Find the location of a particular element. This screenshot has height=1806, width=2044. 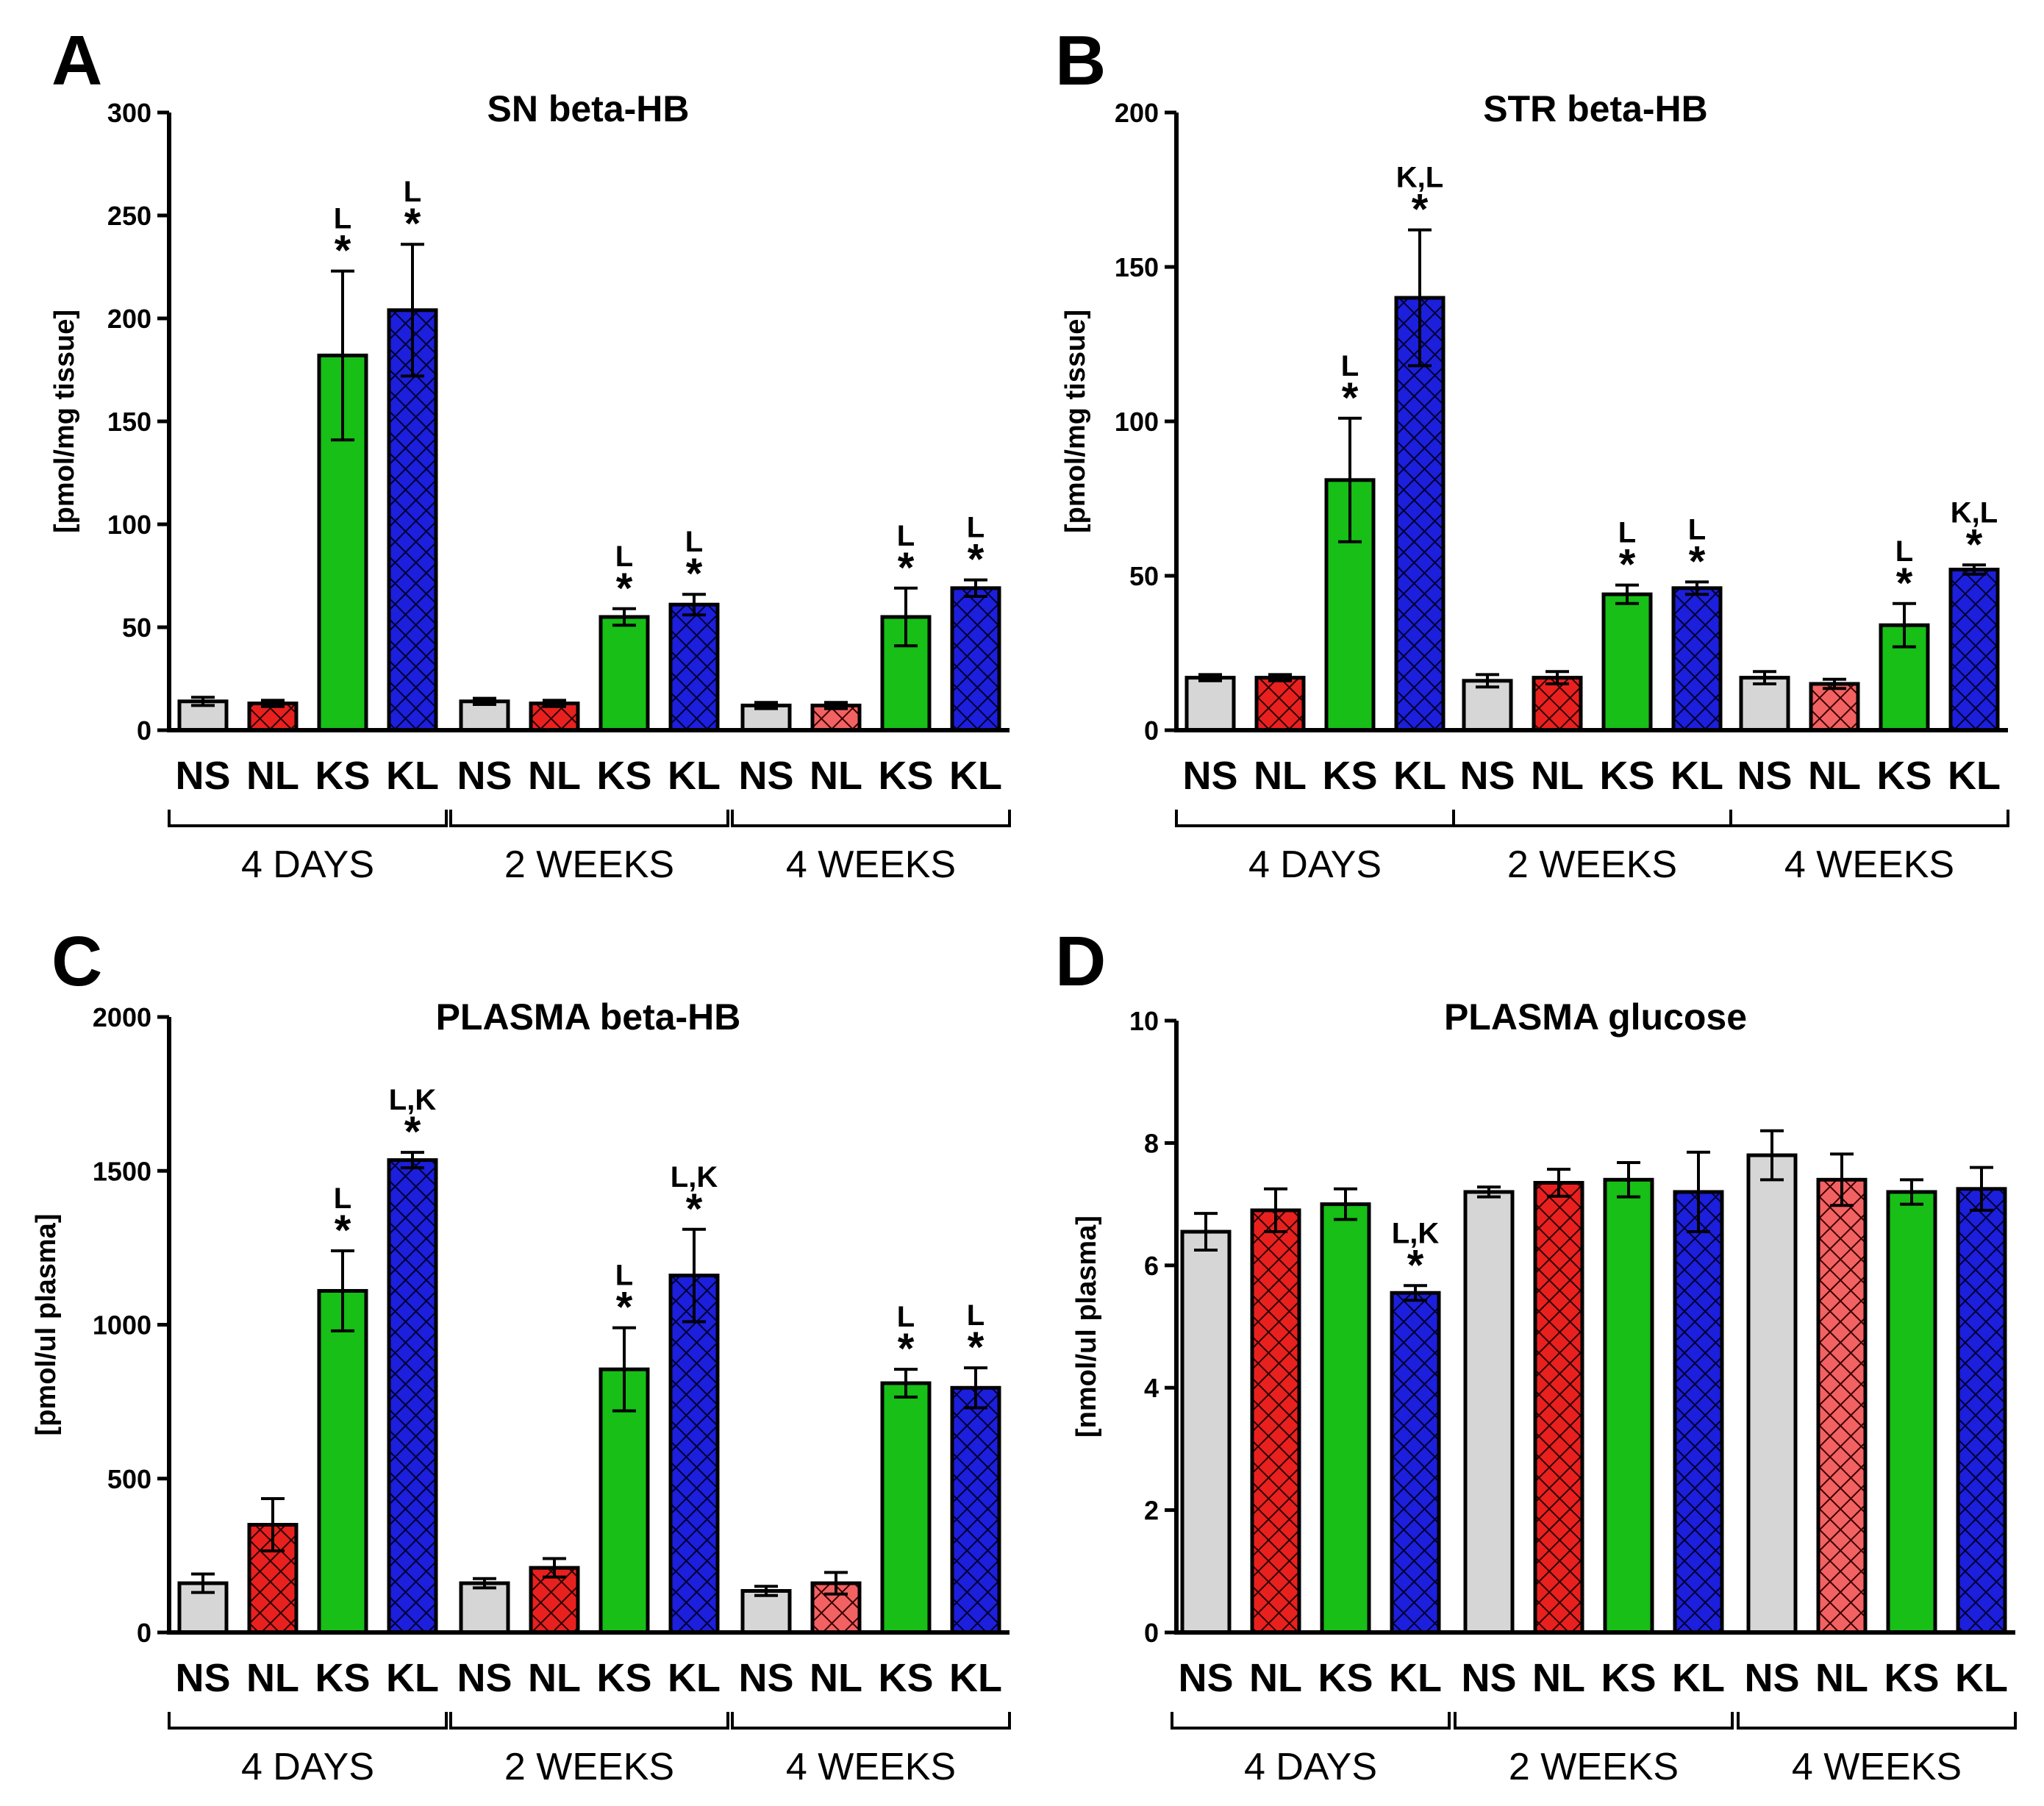

y-tick-label: 10 is located at coordinates (1144, 1021).